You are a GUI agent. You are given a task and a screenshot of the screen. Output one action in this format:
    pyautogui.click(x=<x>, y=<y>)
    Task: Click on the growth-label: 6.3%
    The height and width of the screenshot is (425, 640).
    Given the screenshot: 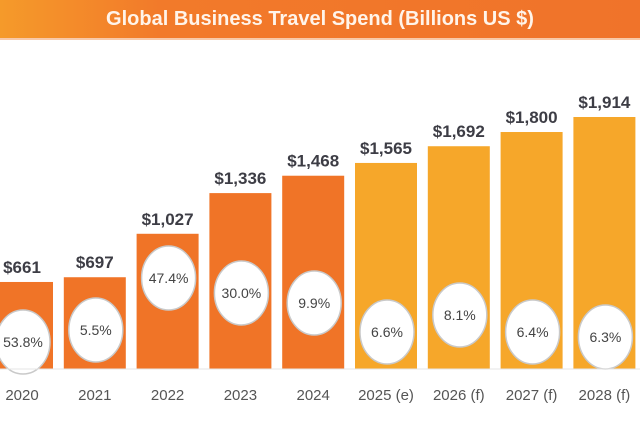 What is the action you would take?
    pyautogui.click(x=605, y=337)
    